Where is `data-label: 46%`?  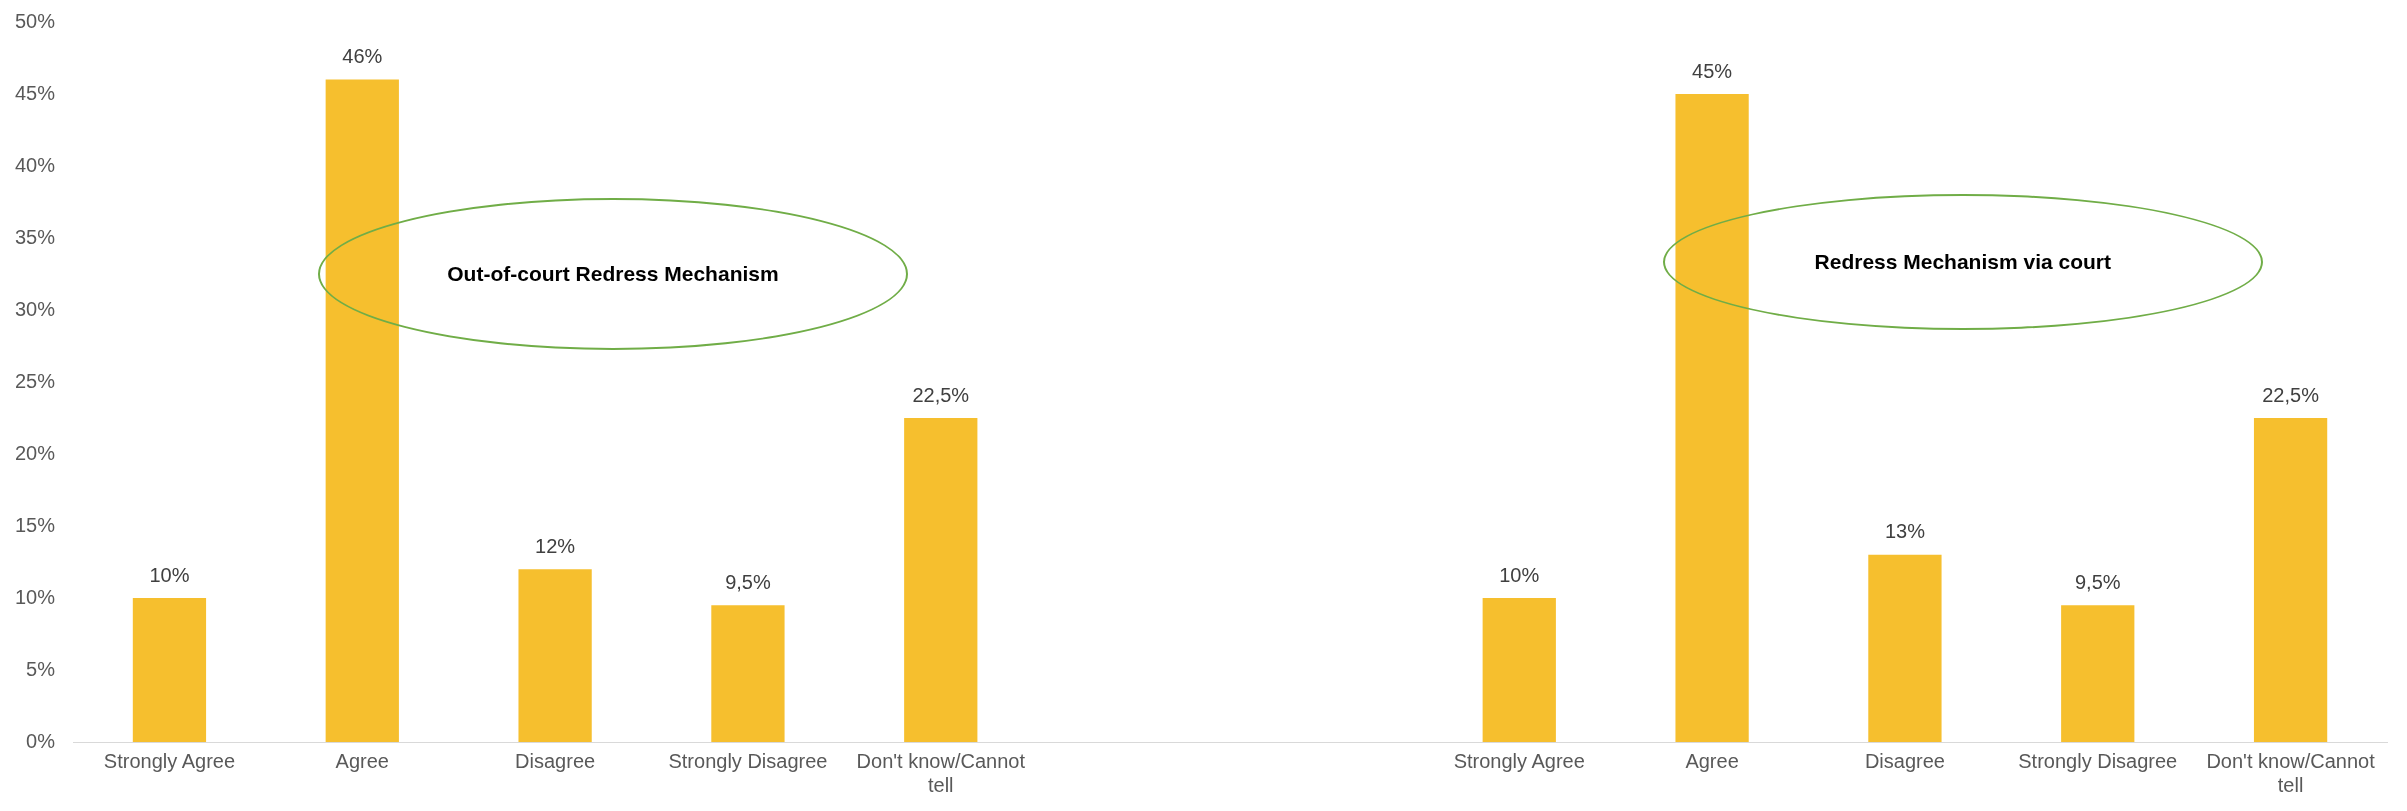 data-label: 46% is located at coordinates (362, 56).